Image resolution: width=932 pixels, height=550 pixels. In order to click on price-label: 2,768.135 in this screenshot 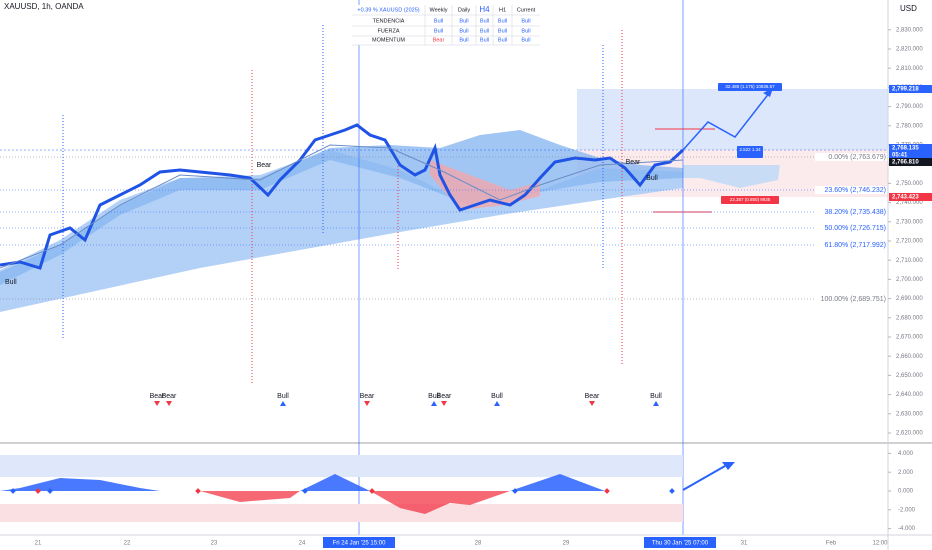, I will do `click(905, 149)`.